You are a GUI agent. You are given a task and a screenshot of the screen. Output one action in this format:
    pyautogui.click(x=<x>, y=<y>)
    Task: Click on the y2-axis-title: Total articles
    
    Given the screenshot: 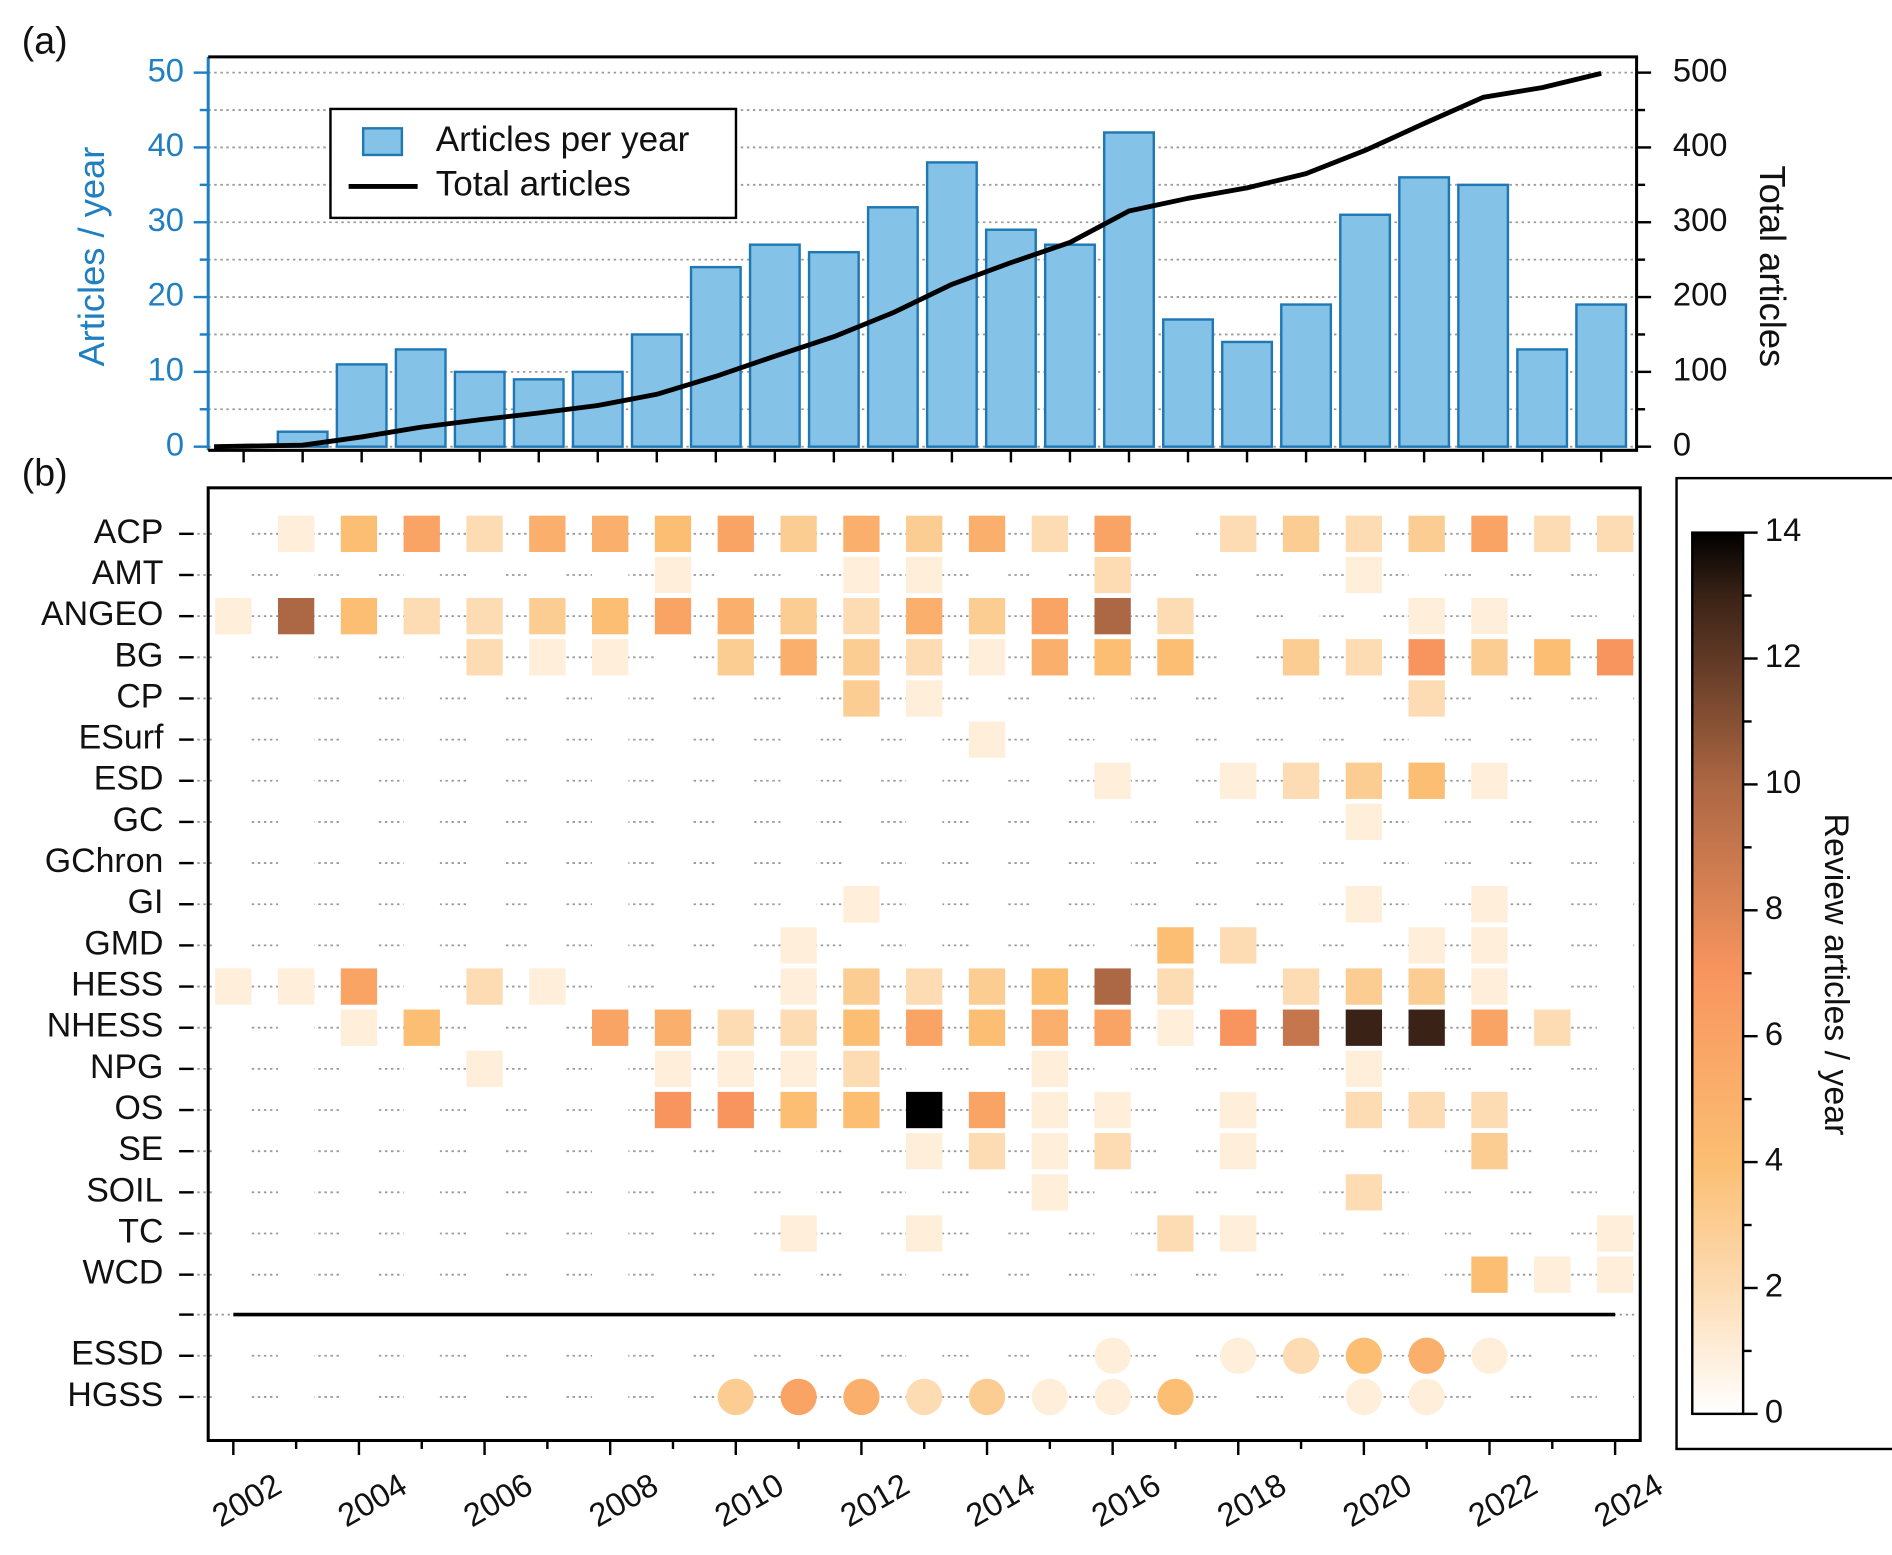 What is the action you would take?
    pyautogui.click(x=1772, y=266)
    